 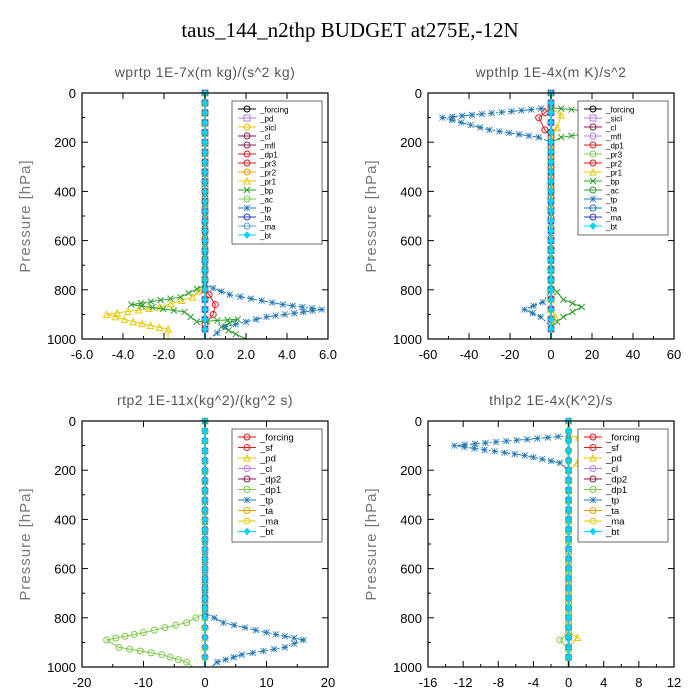 What do you see at coordinates (614, 146) in the screenshot?
I see `legend-entry: _dp1` at bounding box center [614, 146].